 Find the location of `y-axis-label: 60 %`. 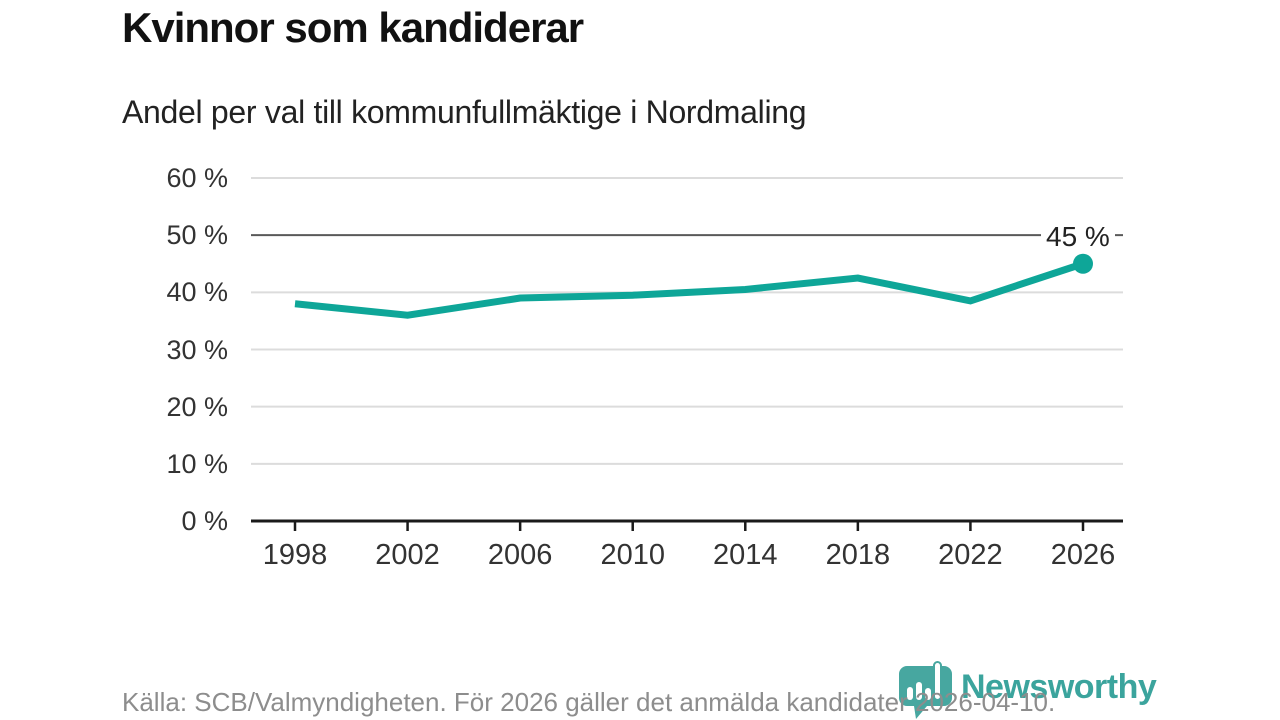

y-axis-label: 60 % is located at coordinates (197, 178).